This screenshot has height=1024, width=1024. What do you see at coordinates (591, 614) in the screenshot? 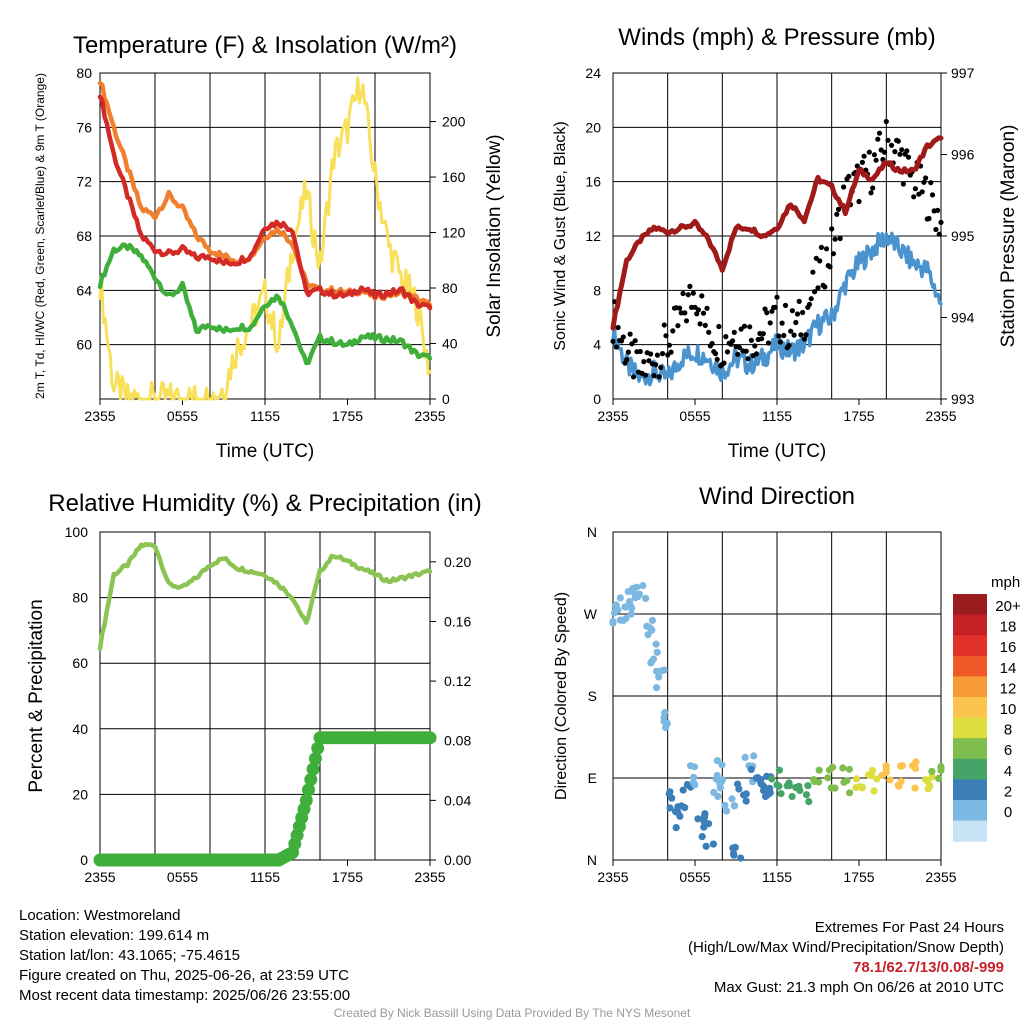
I see `y-tick-label: W` at bounding box center [591, 614].